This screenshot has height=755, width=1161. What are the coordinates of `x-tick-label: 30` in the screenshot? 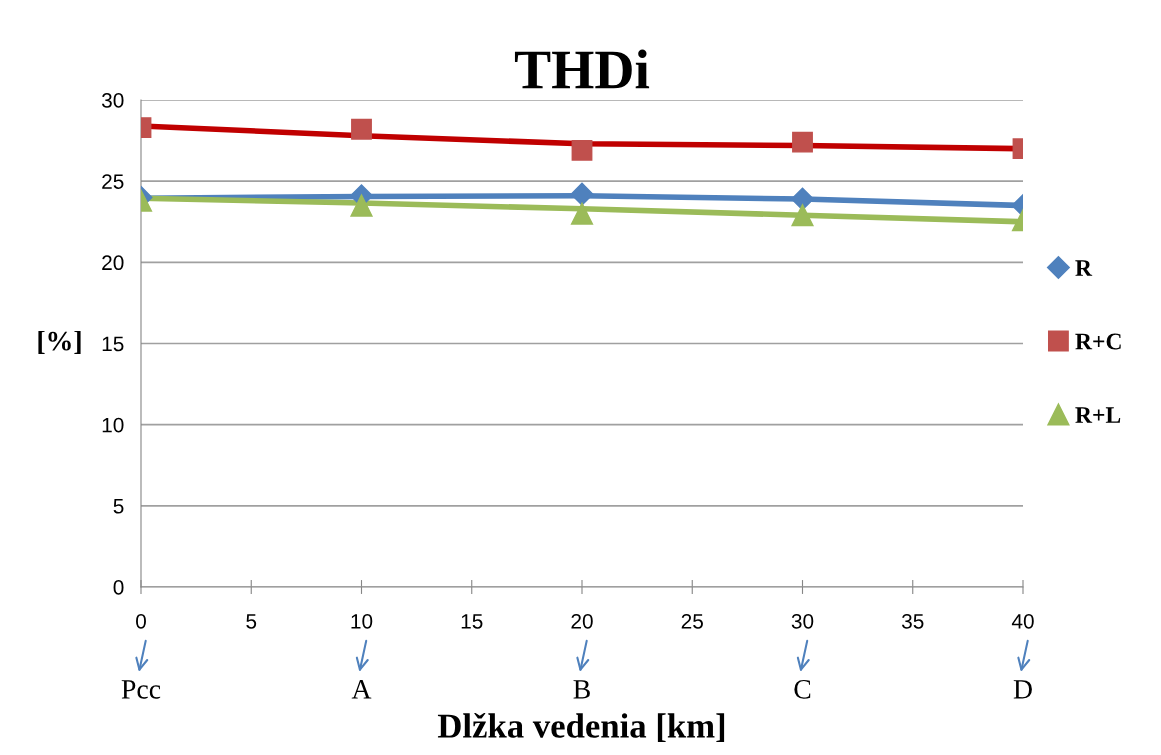 It's located at (802, 621).